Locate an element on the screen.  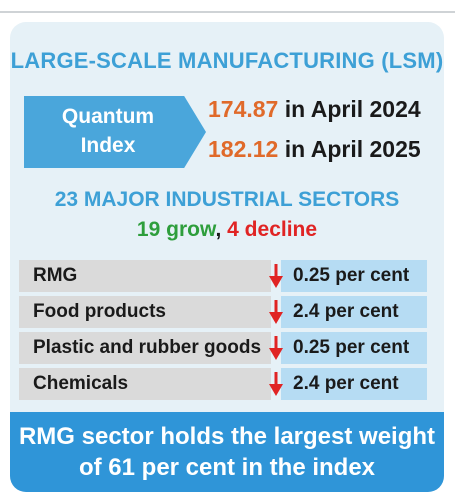
footer-line1: RMG sector holds the largest weight is located at coordinates (227, 436).